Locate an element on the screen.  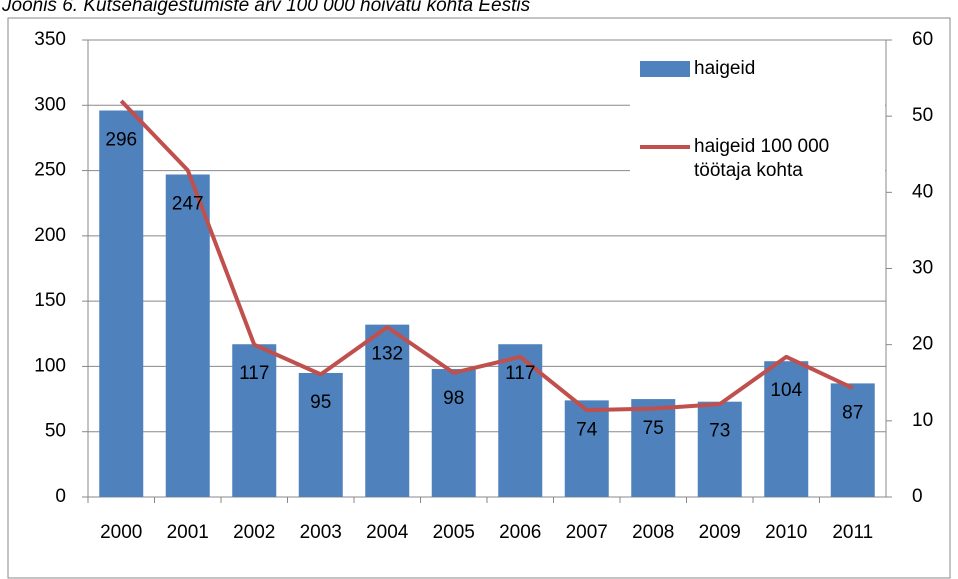
y-tick-label: 250 is located at coordinates (50, 170).